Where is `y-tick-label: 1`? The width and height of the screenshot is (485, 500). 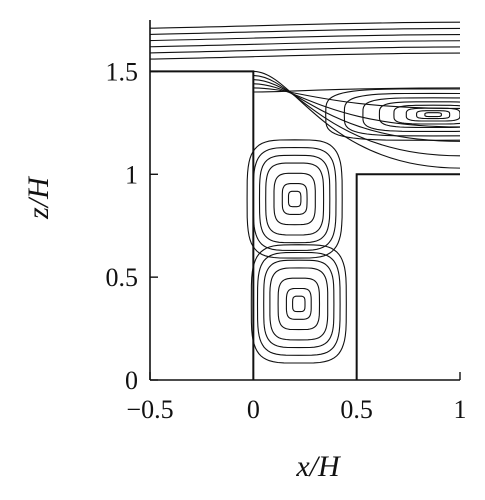
y-tick-label: 1 is located at coordinates (131, 174).